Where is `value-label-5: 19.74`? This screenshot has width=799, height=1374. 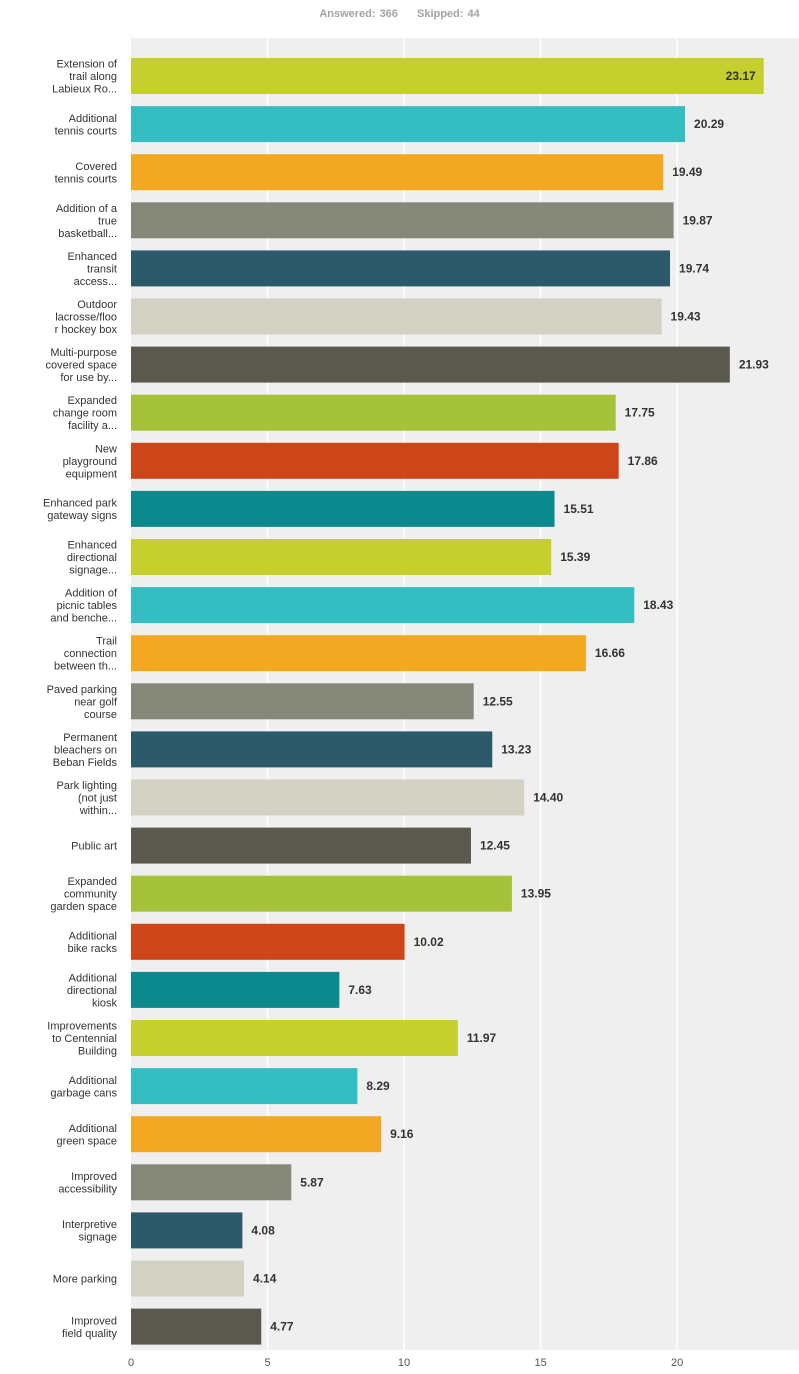
value-label-5: 19.74 is located at coordinates (694, 268).